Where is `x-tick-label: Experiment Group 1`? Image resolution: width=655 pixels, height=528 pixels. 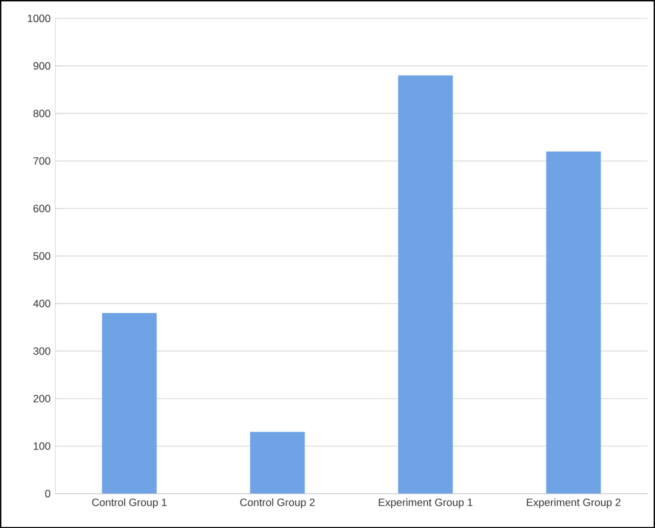
x-tick-label: Experiment Group 1 is located at coordinates (425, 503).